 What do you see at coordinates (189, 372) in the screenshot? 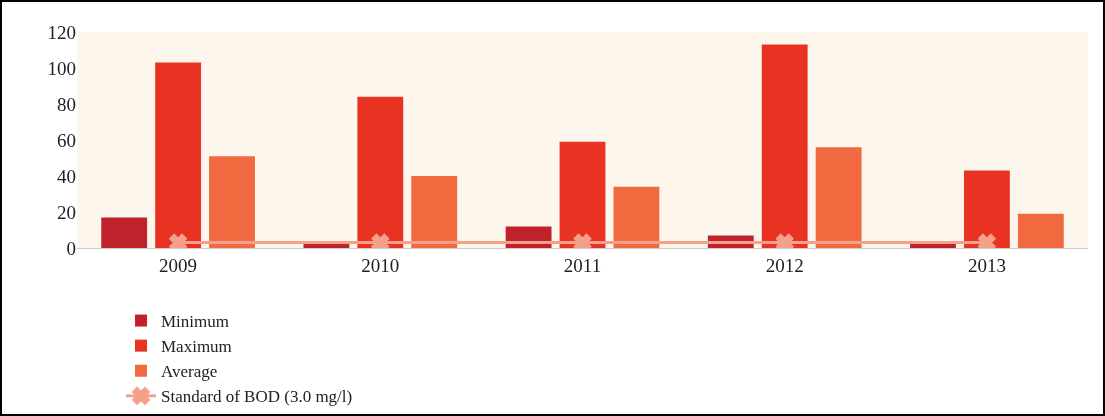
I see `legend-label: Average` at bounding box center [189, 372].